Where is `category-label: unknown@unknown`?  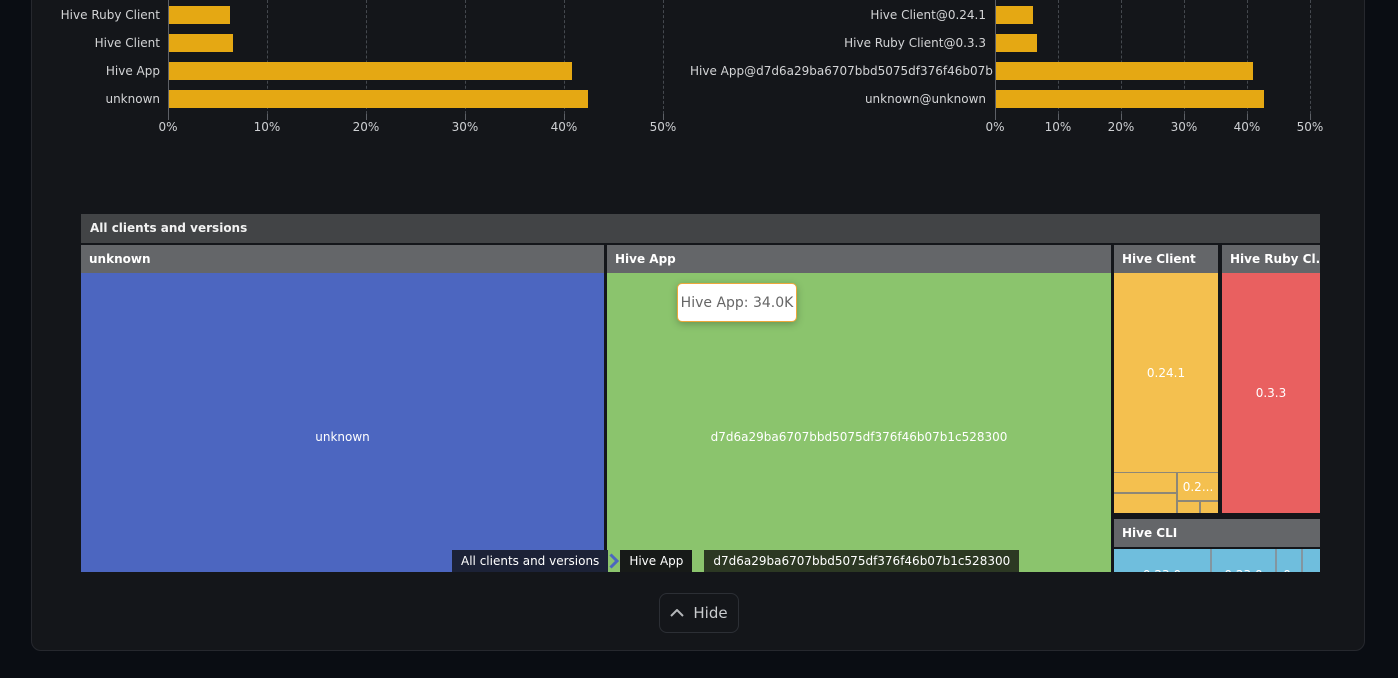 category-label: unknown@unknown is located at coordinates (925, 99).